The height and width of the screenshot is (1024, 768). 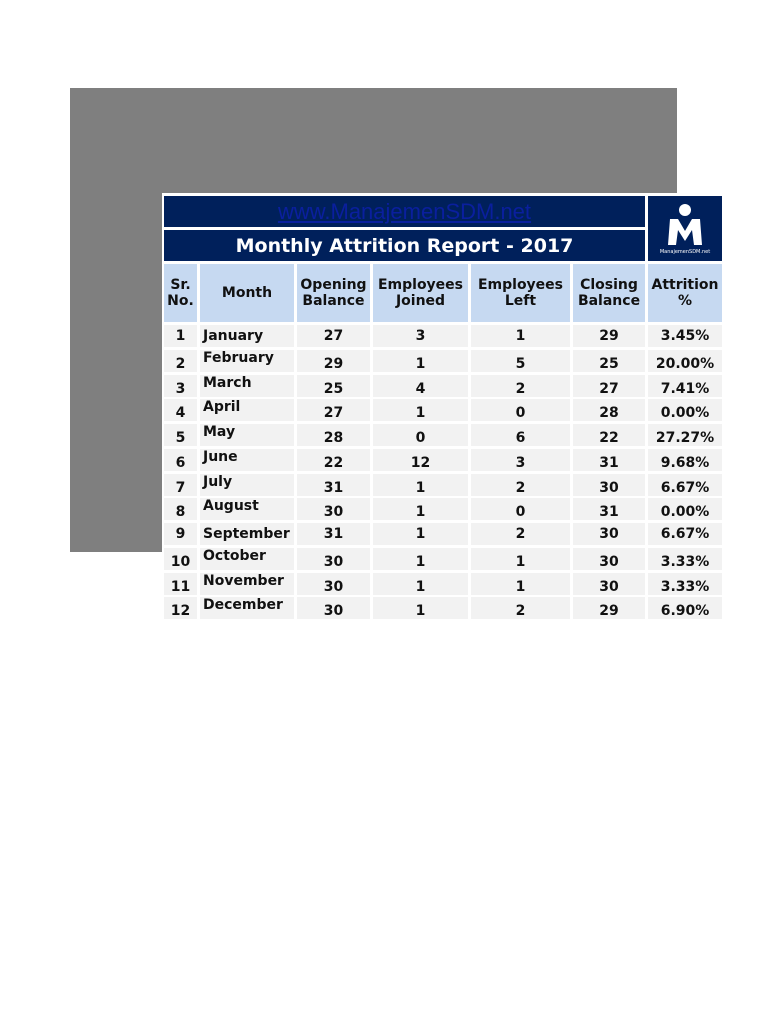 I want to click on cell-sr-no: 5, so click(x=180, y=435).